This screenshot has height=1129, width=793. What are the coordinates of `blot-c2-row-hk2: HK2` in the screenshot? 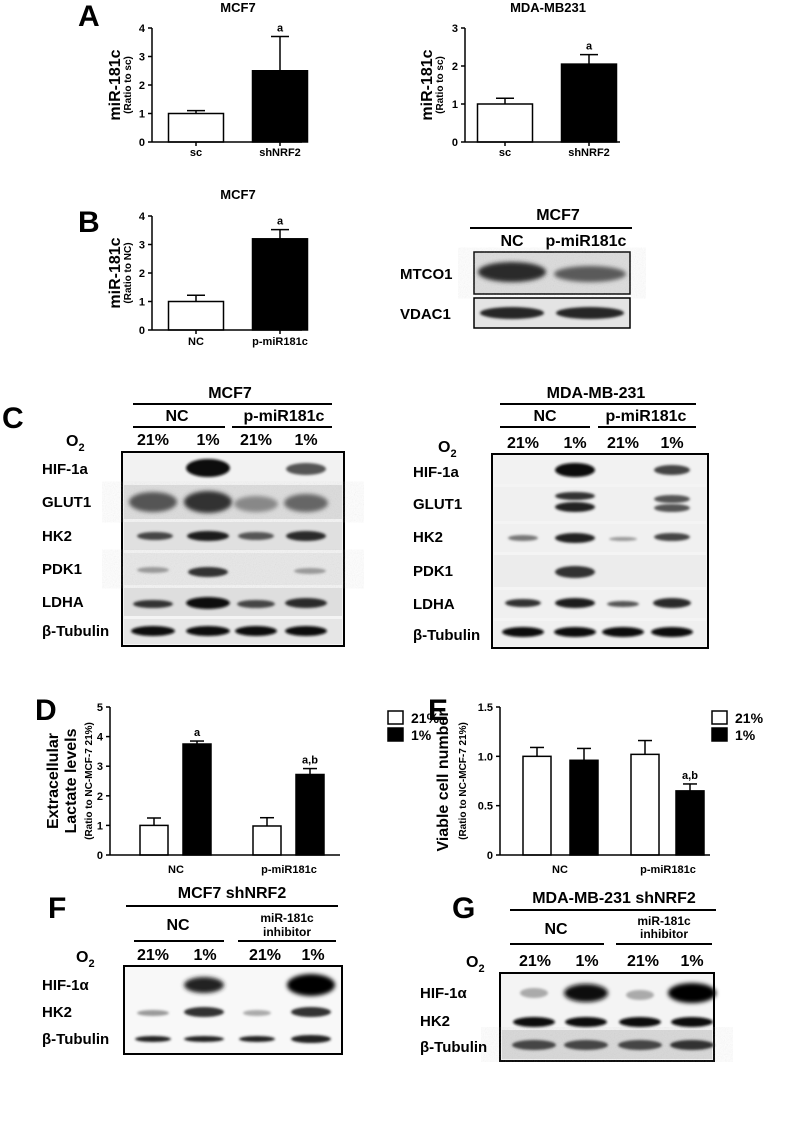 It's located at (428, 537).